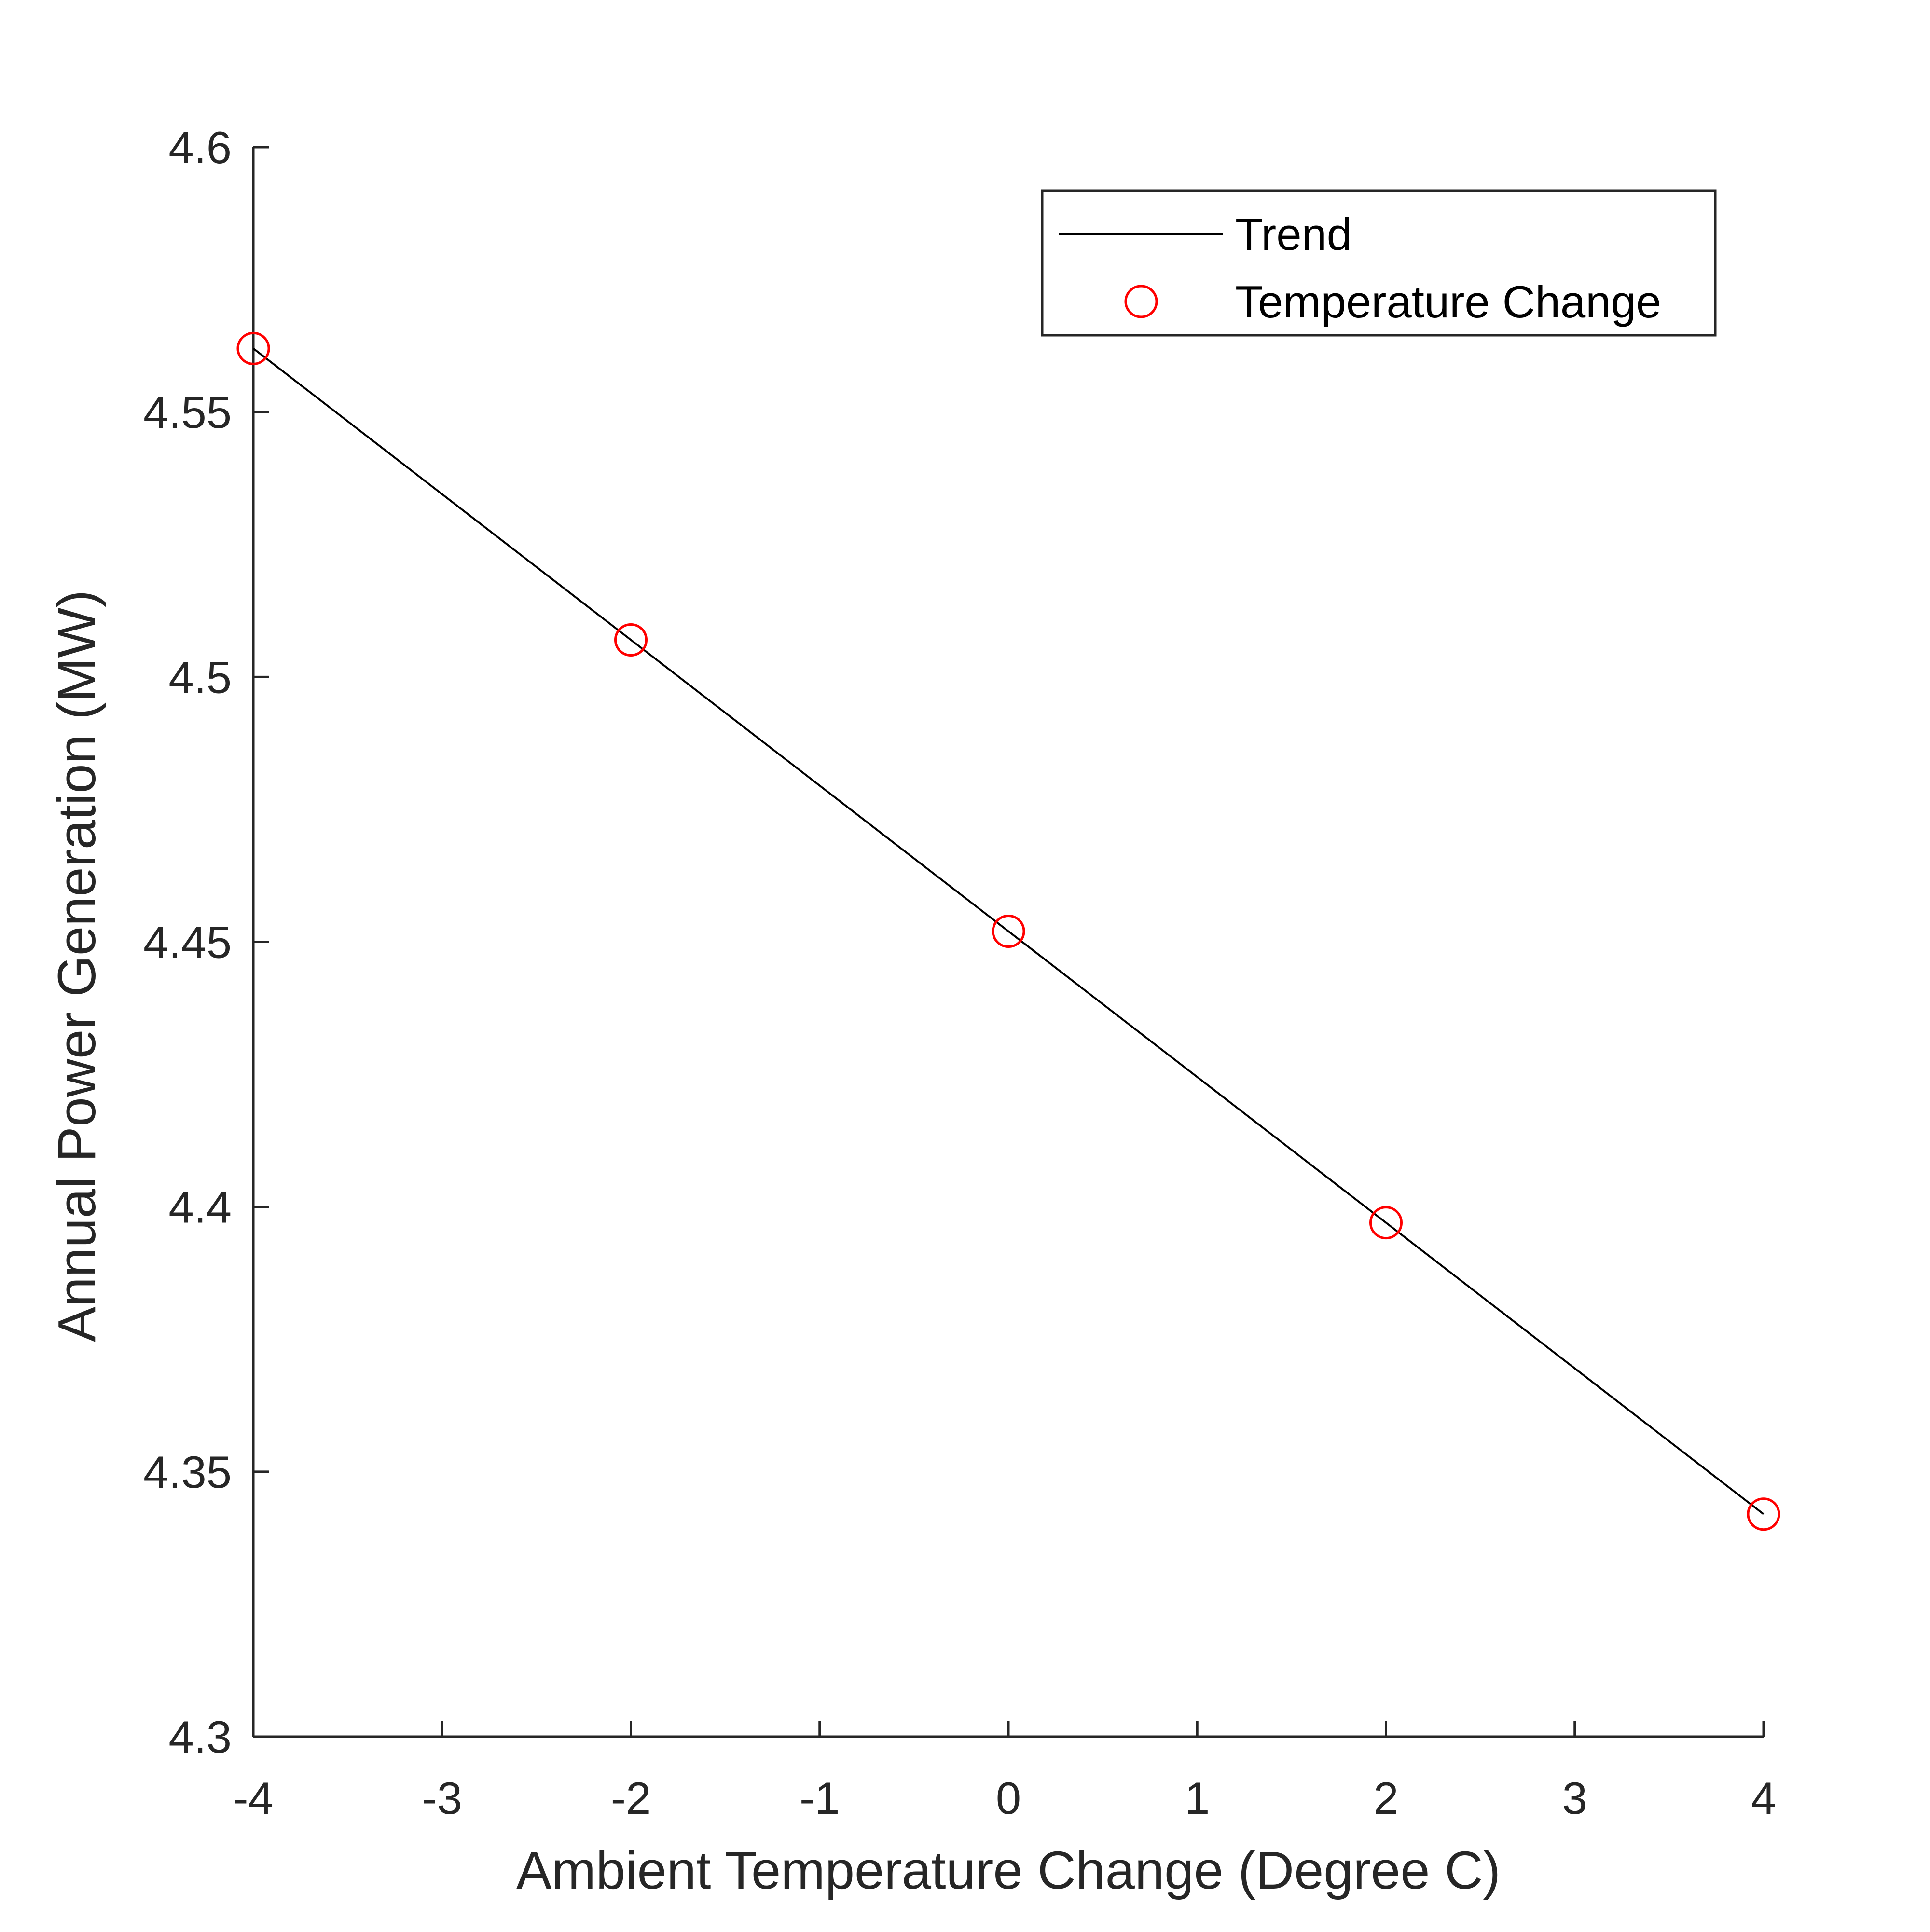 The height and width of the screenshot is (1932, 1930). Describe the element at coordinates (1448, 301) in the screenshot. I see `legend-entry-label: Temperature Change` at that location.